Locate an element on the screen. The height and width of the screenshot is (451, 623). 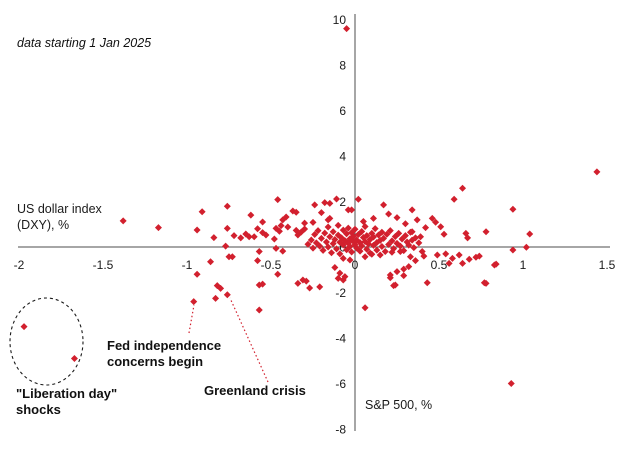
y-tick-label: -4 is located at coordinates (340, 339).